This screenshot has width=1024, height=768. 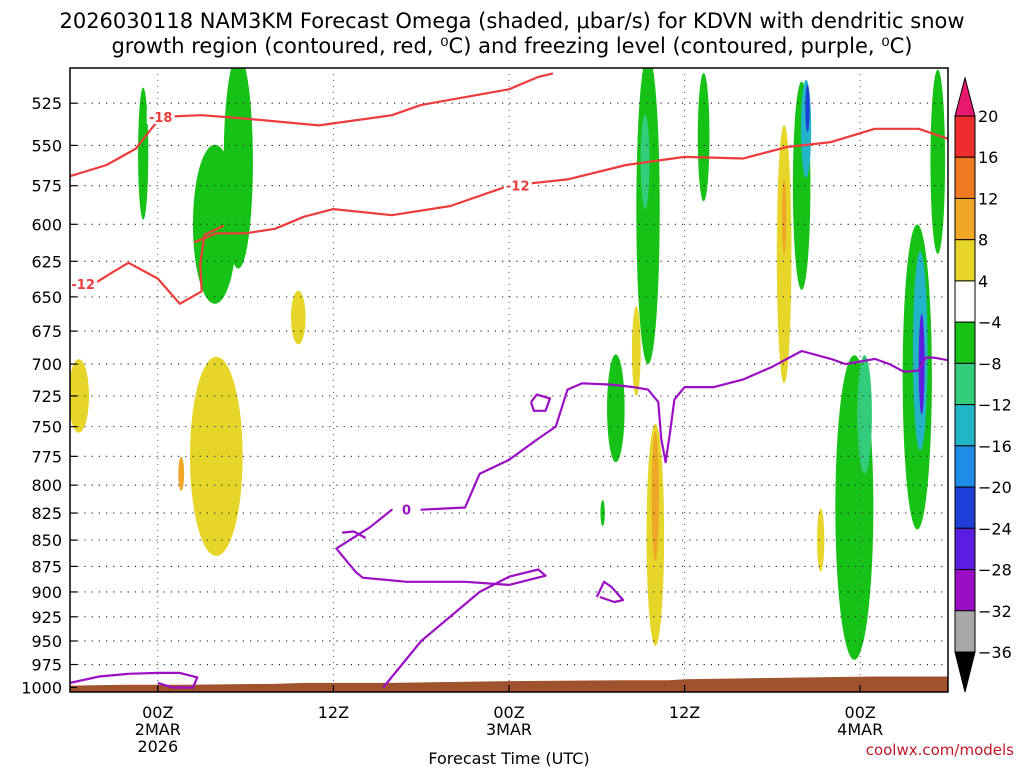 What do you see at coordinates (46, 641) in the screenshot?
I see `y-tick-label: 950` at bounding box center [46, 641].